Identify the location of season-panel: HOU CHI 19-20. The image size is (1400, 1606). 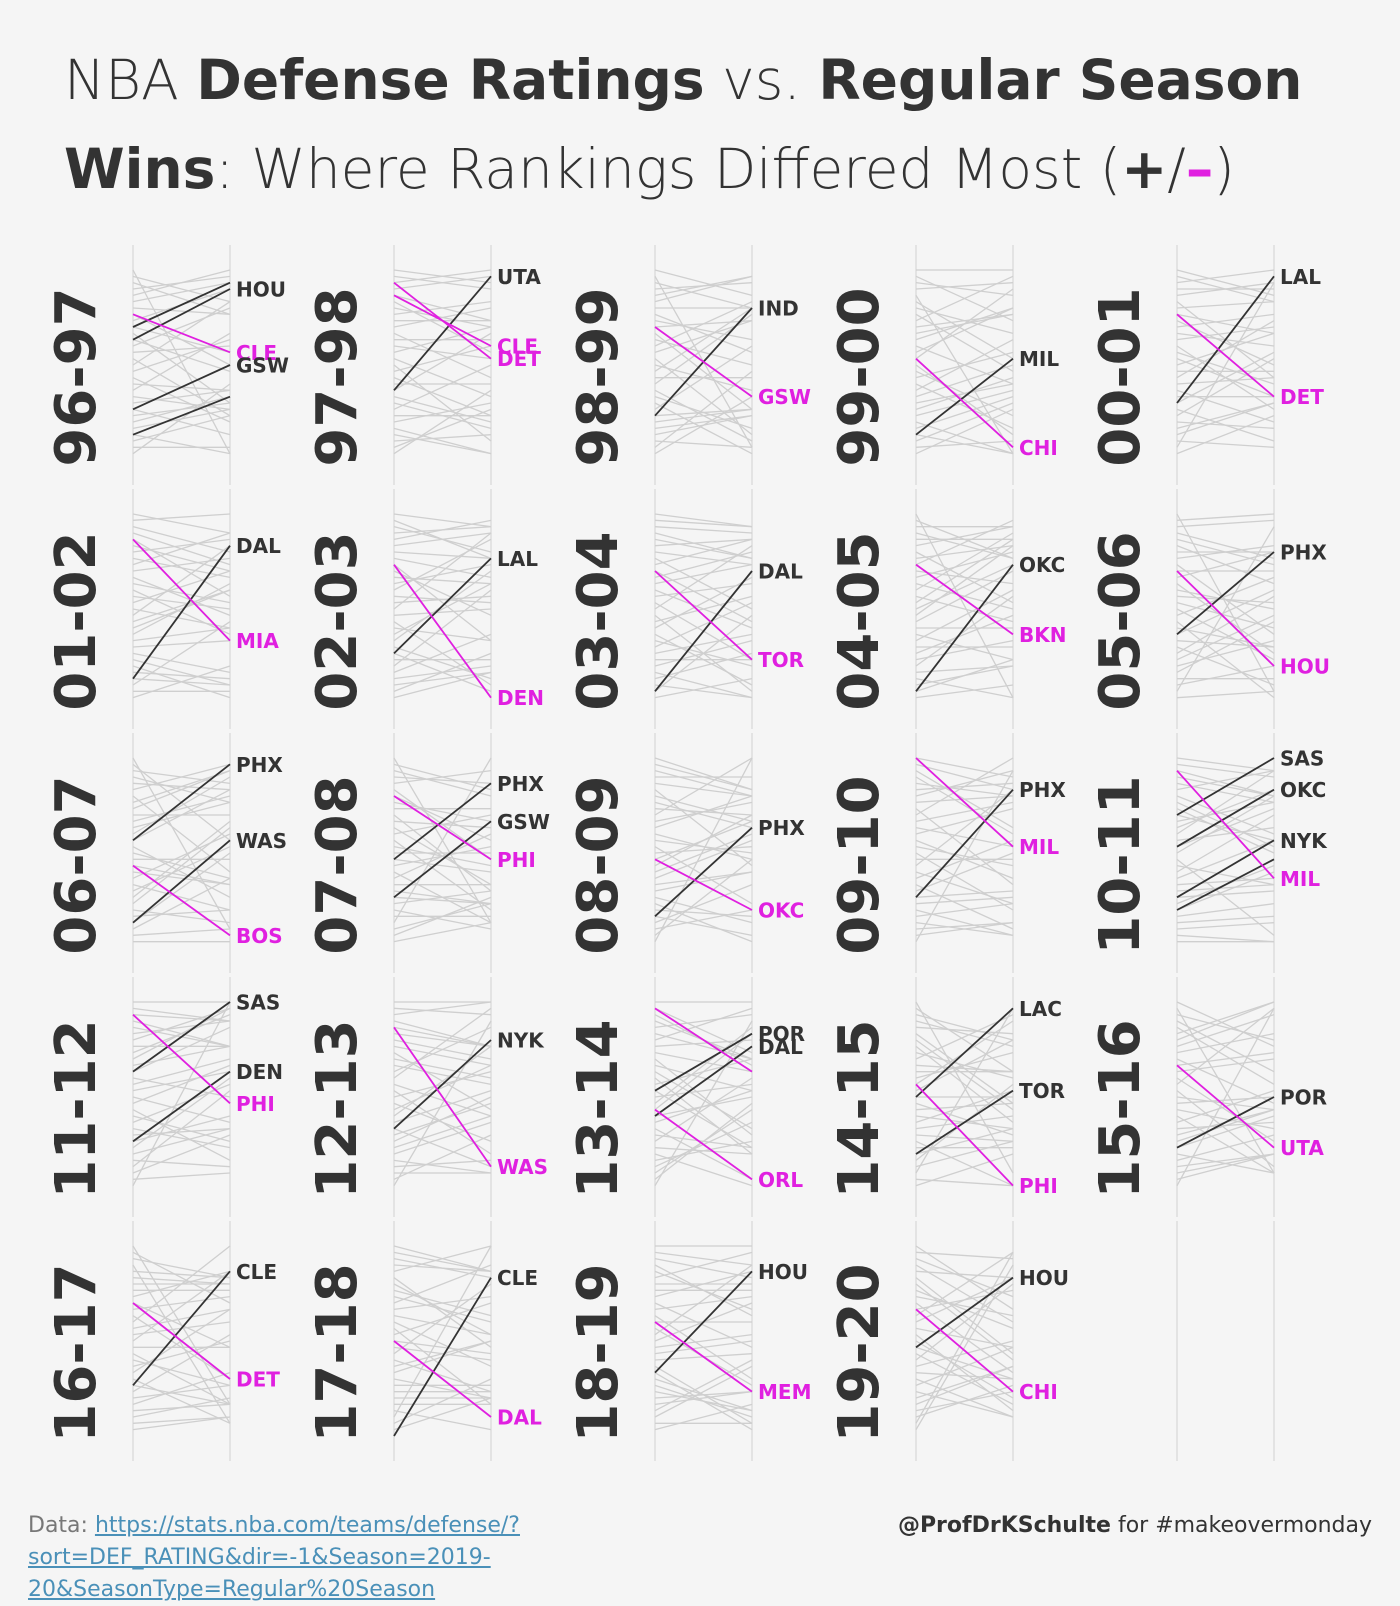
(948, 1341).